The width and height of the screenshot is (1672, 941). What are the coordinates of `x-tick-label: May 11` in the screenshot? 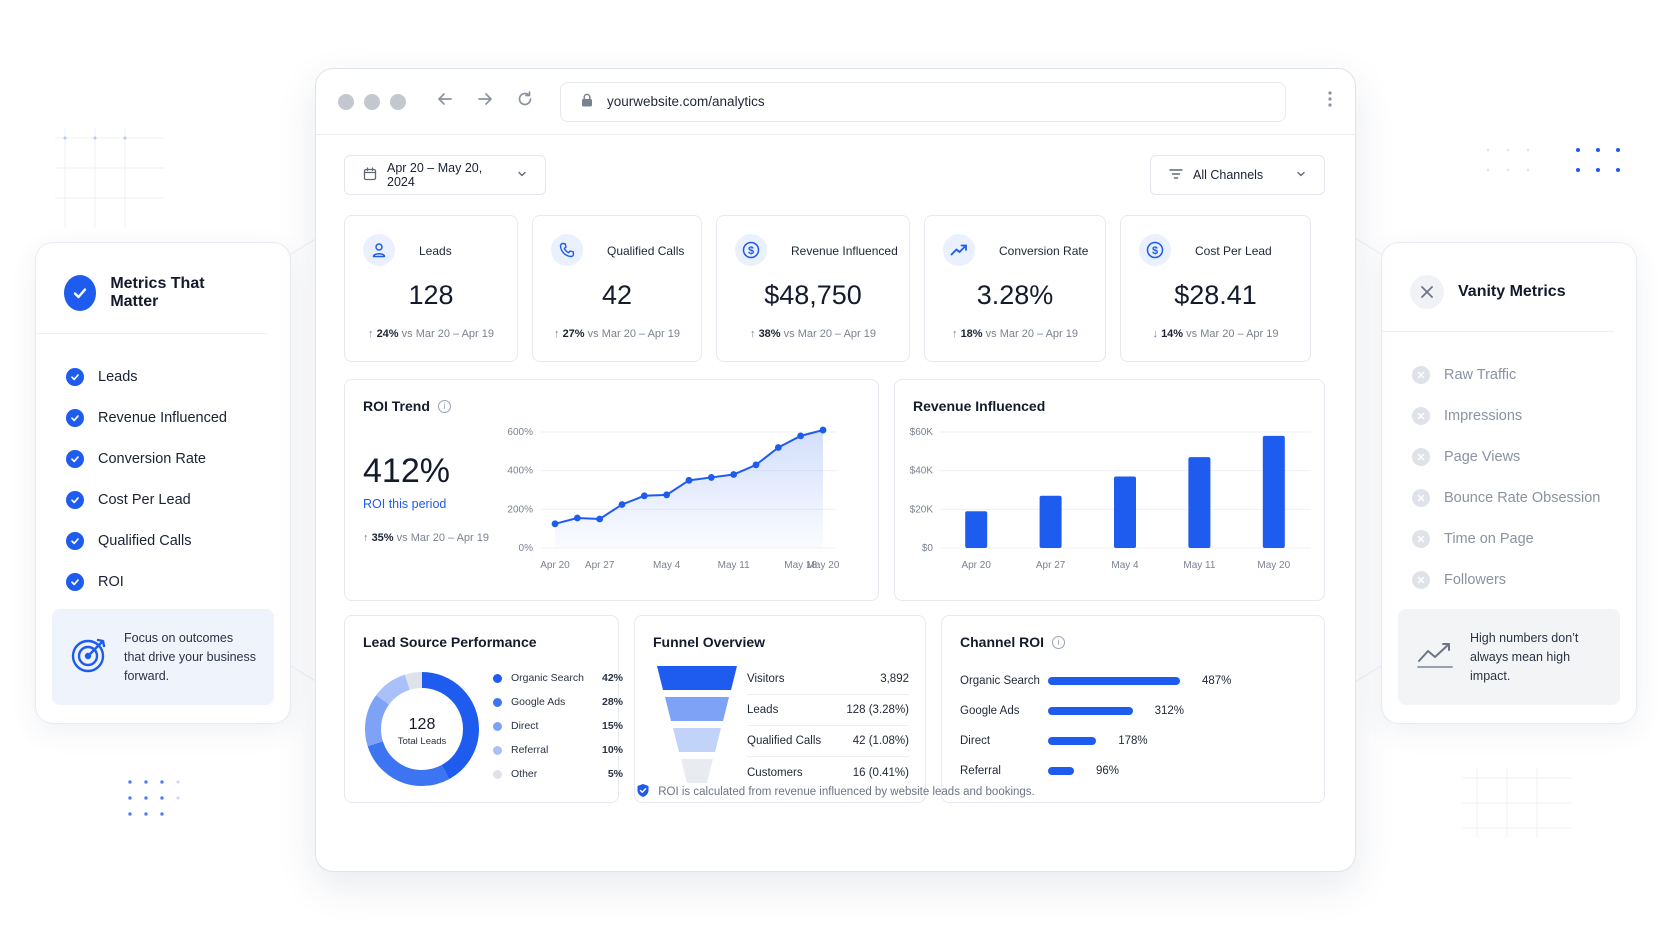 It's located at (734, 565).